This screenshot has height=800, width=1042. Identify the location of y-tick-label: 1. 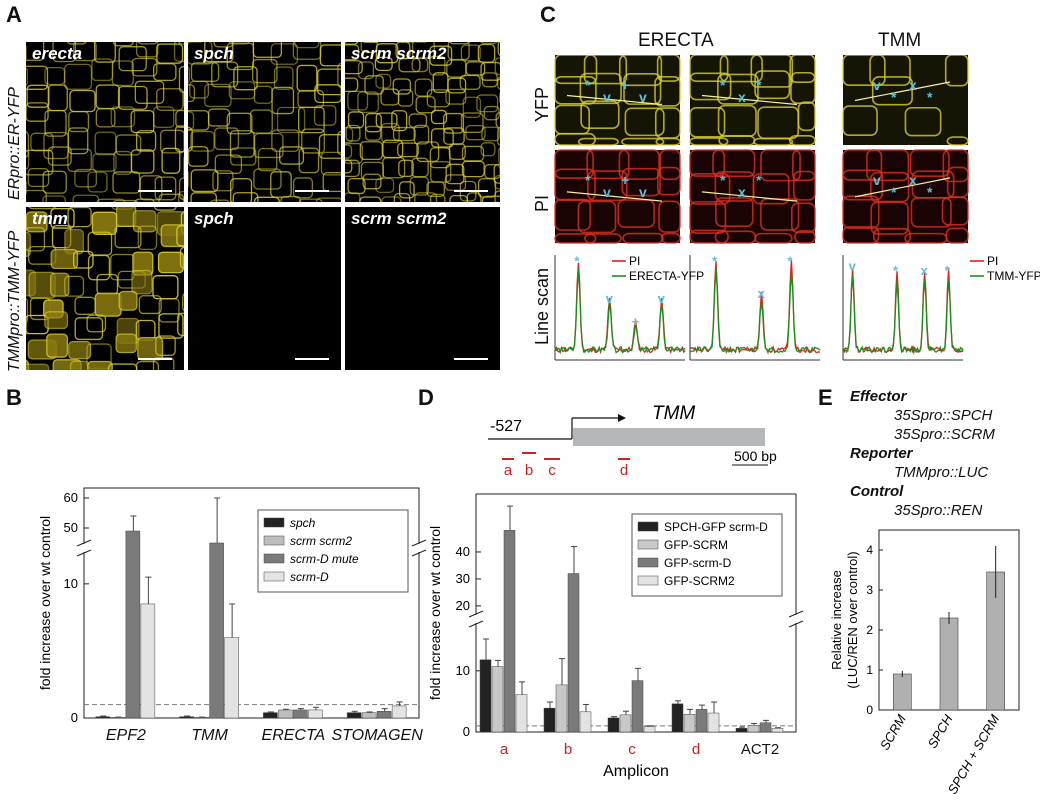
(869, 670).